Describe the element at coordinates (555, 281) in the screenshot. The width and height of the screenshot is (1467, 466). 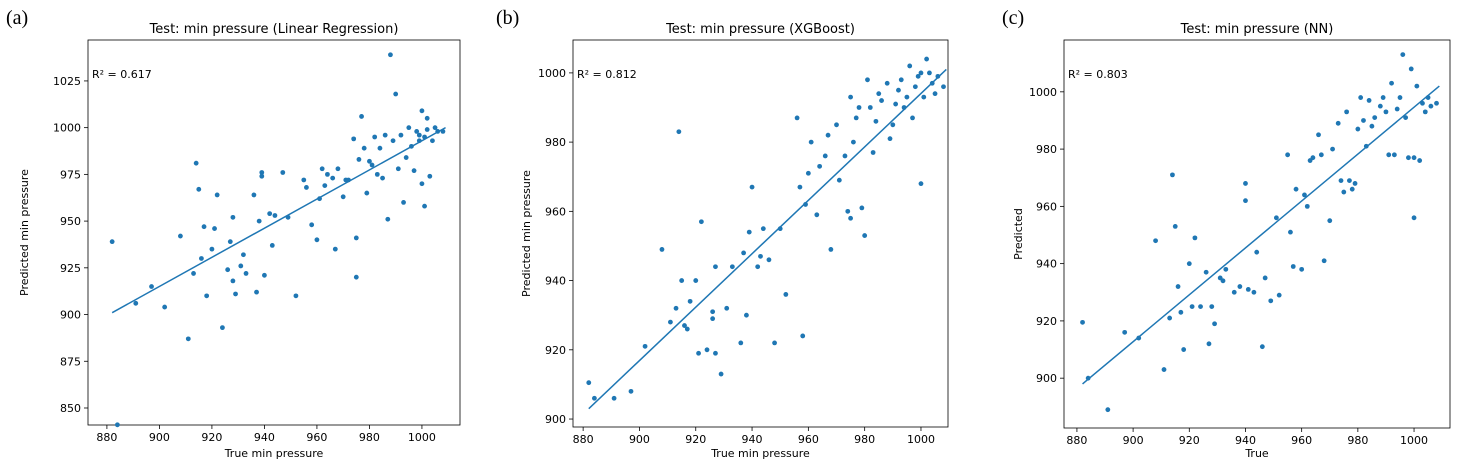
I see `y-tick-label: 940` at that location.